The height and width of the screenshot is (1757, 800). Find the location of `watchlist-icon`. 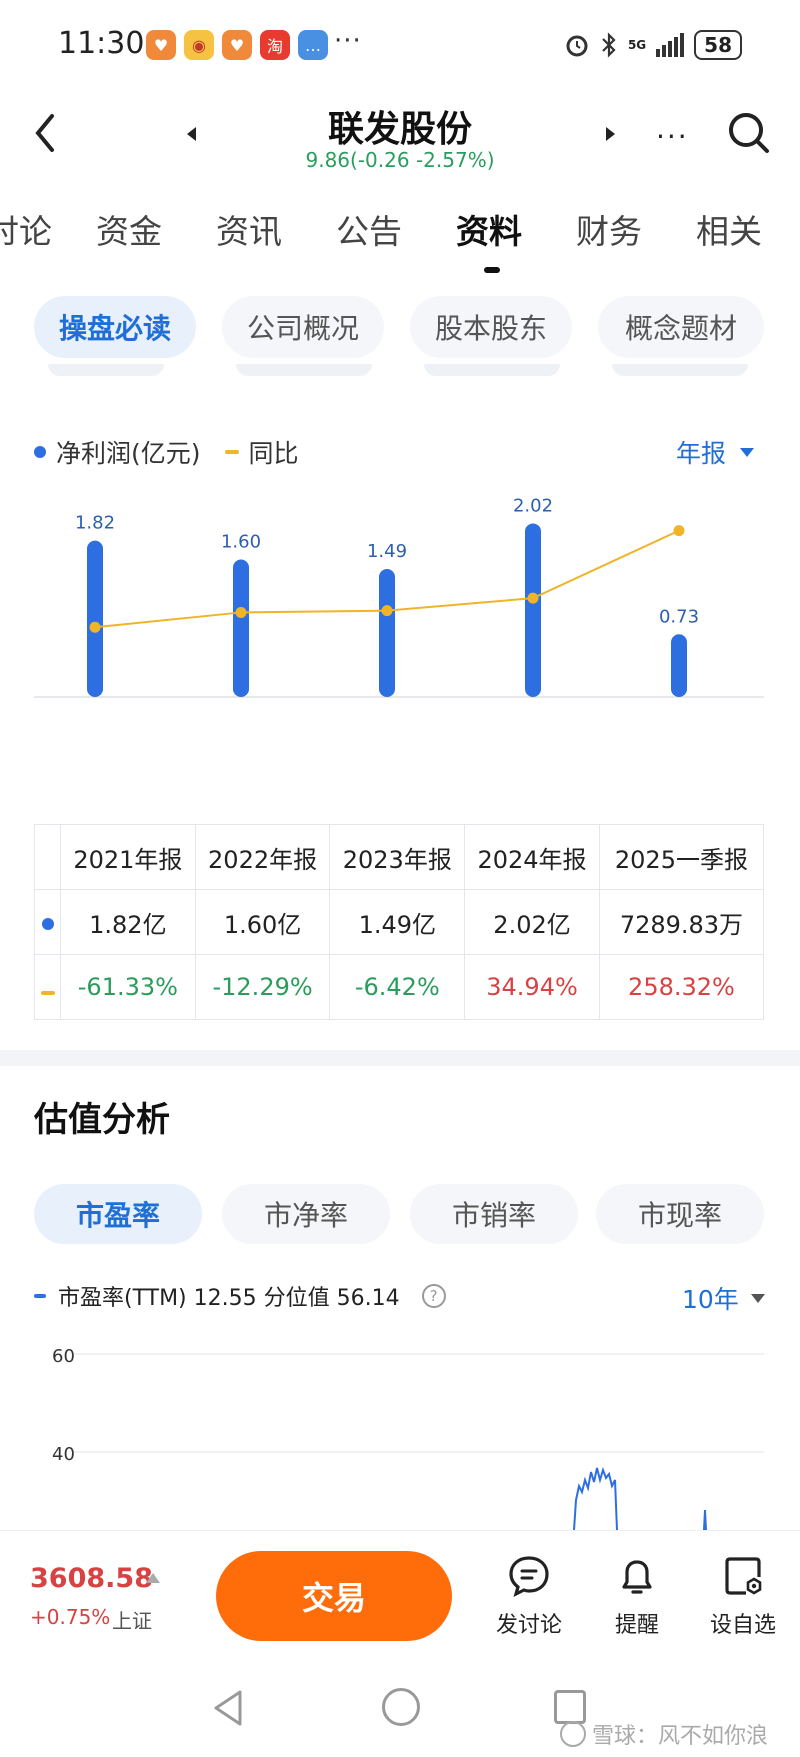

watchlist-icon is located at coordinates (743, 1576).